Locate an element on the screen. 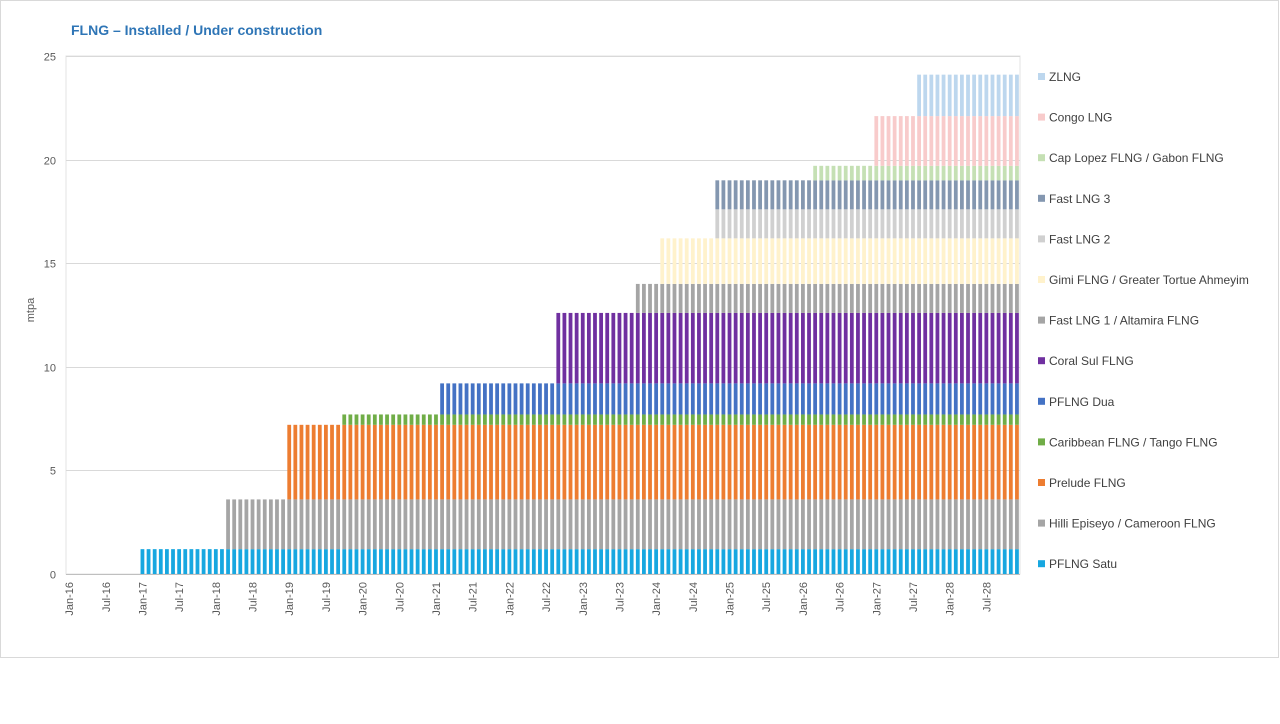 The height and width of the screenshot is (724, 1280). x-tick-label: Jul-23 is located at coordinates (620, 597).